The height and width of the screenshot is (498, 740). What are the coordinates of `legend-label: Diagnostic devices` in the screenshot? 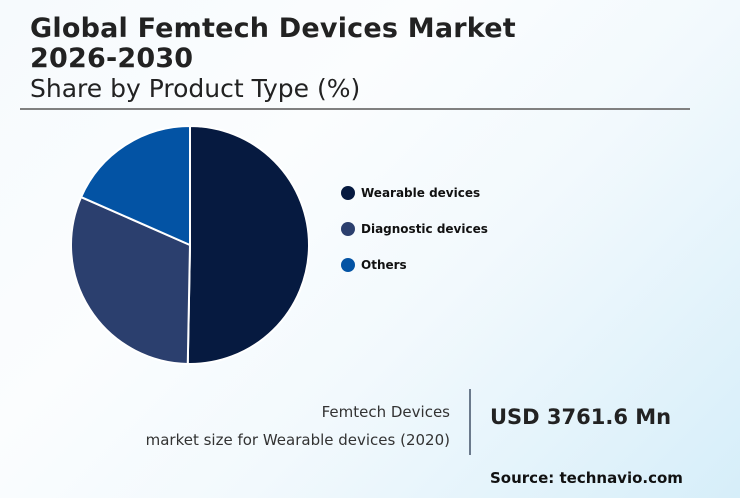 It's located at (424, 229).